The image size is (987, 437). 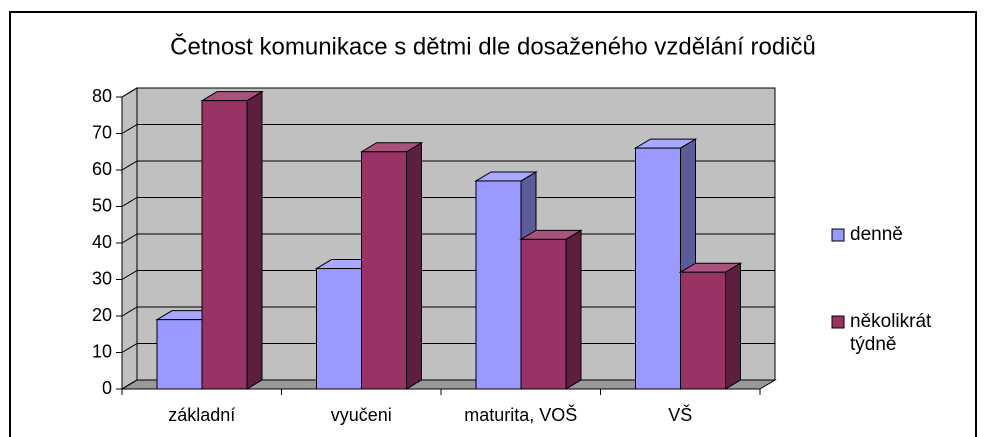 I want to click on x-tick-label: základní, so click(x=201, y=415).